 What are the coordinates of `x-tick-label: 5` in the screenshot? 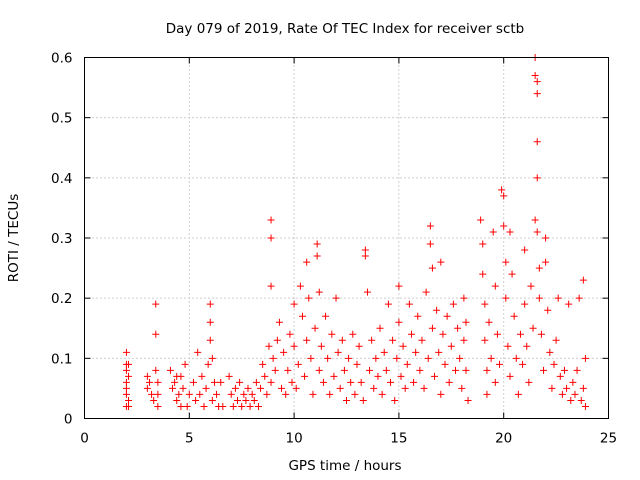 It's located at (189, 439).